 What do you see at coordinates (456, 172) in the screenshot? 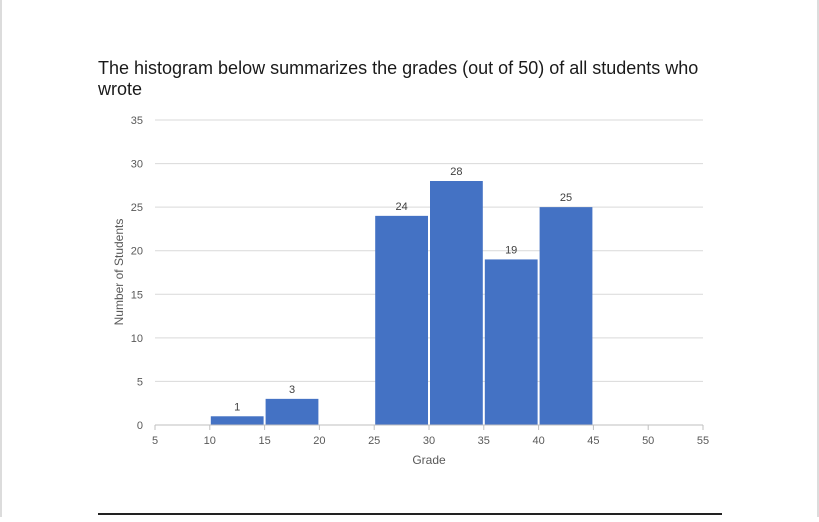
I see `bar-data-label: 28` at bounding box center [456, 172].